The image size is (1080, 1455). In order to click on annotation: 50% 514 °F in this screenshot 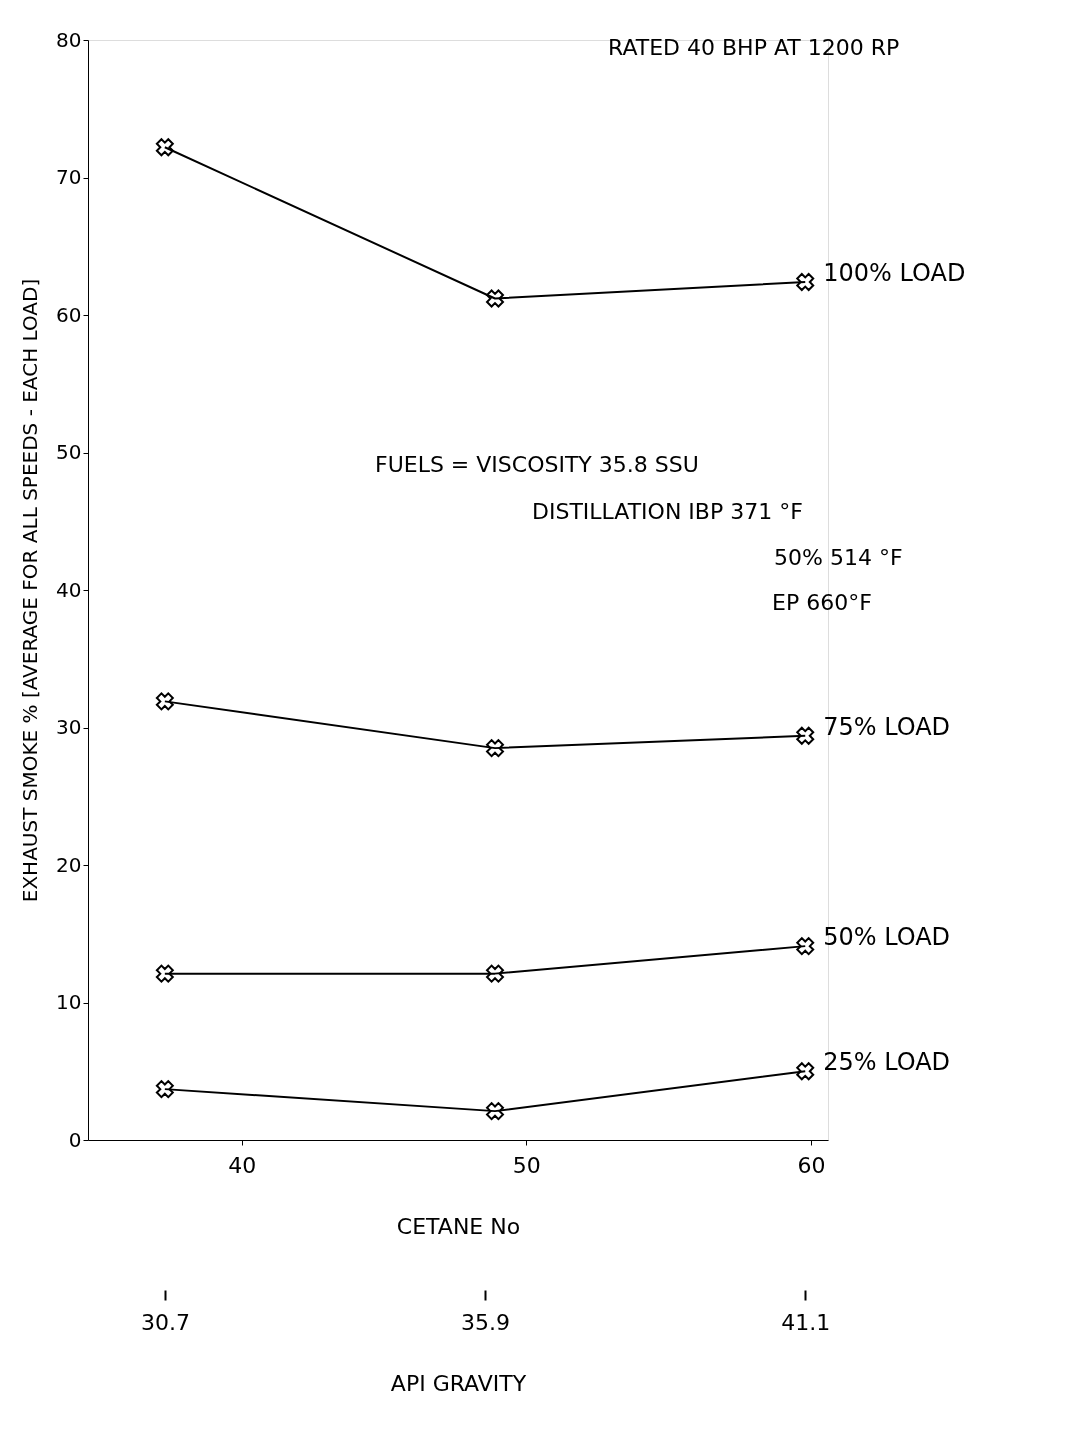, I will do `click(838, 557)`.